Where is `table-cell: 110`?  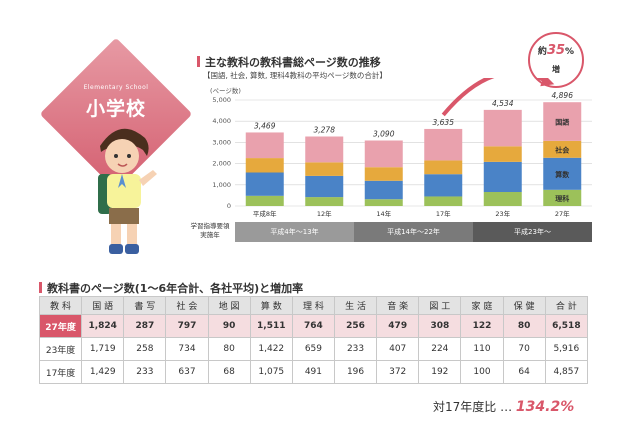
table-cell: 110 is located at coordinates (482, 349).